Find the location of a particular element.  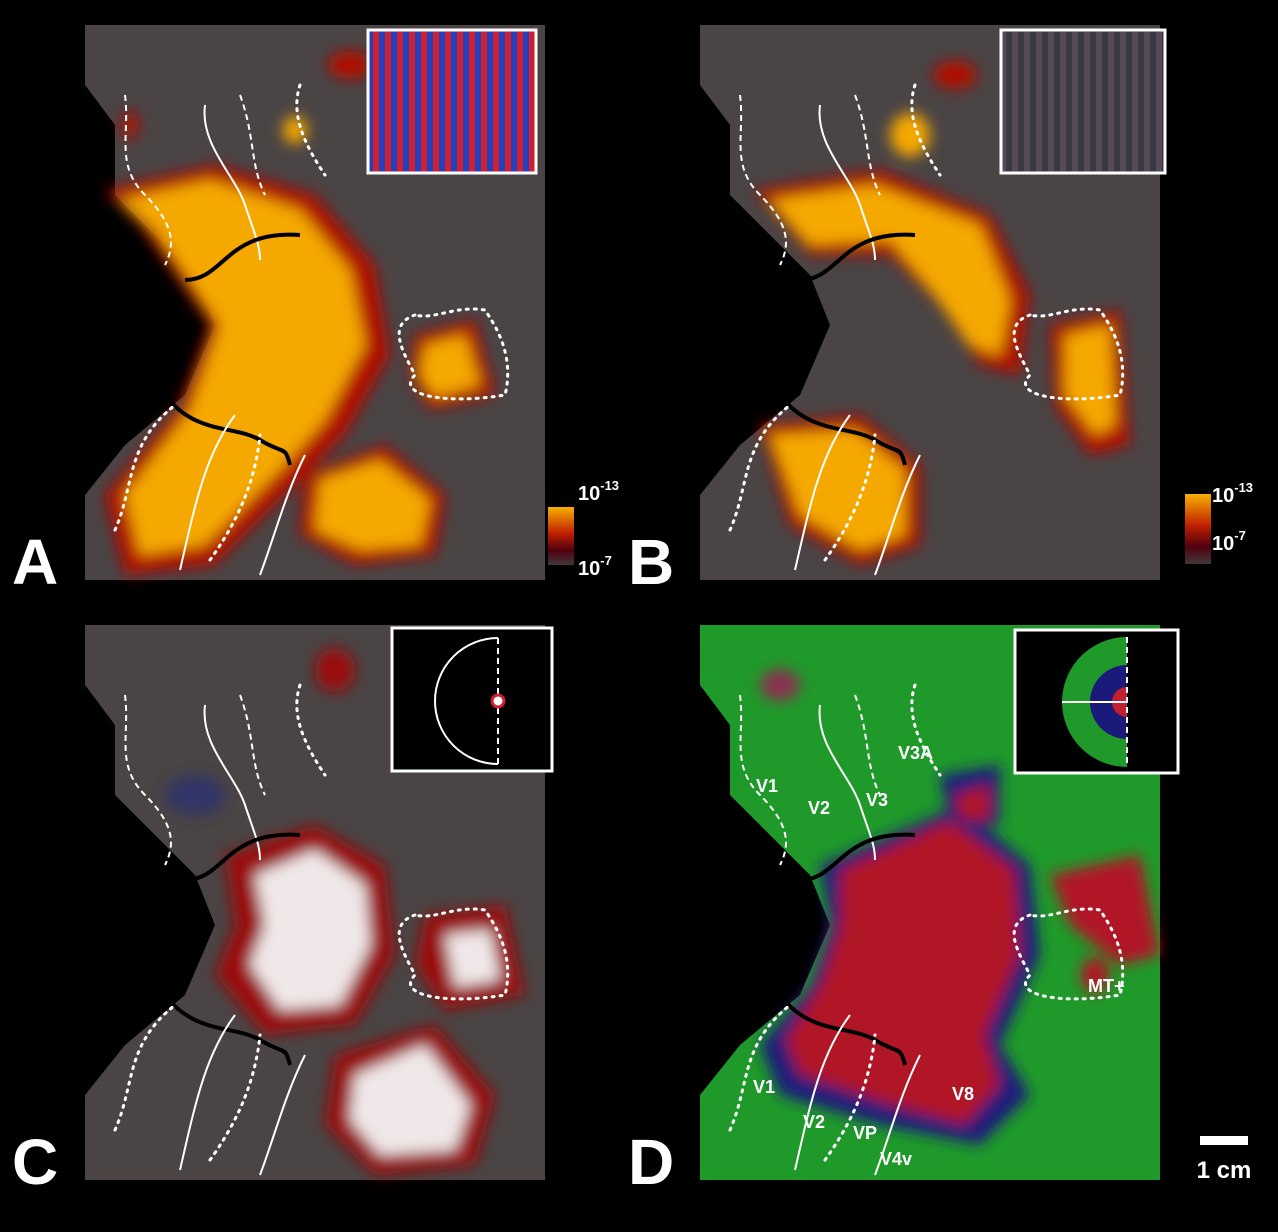

panel-letter: B is located at coordinates (651, 562).